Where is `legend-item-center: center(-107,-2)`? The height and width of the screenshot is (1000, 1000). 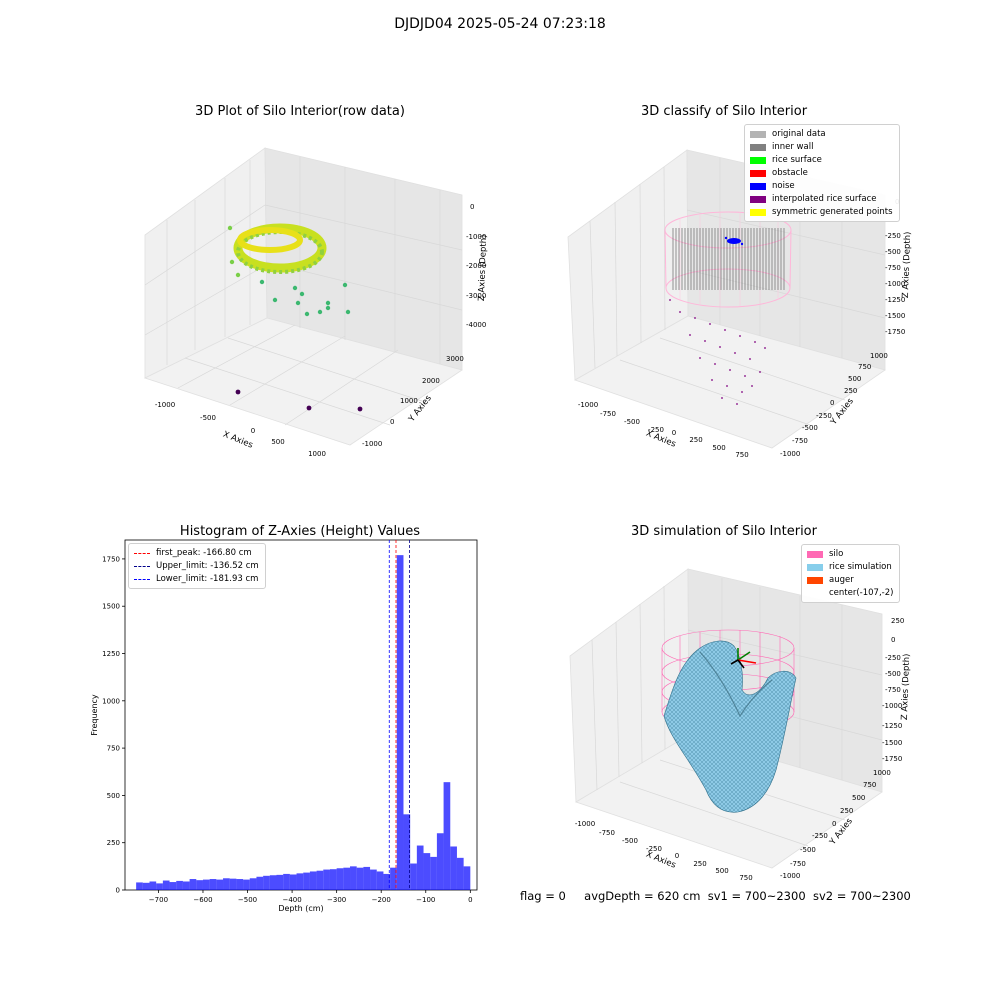
legend-item-center: center(-107,-2) is located at coordinates (850, 593).